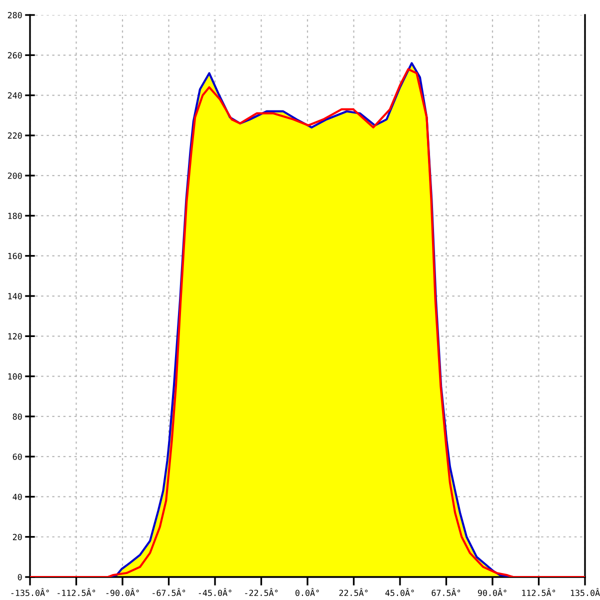 The height and width of the screenshot is (600, 600). I want to click on x-tick-label: -45.0Â°, so click(215, 592).